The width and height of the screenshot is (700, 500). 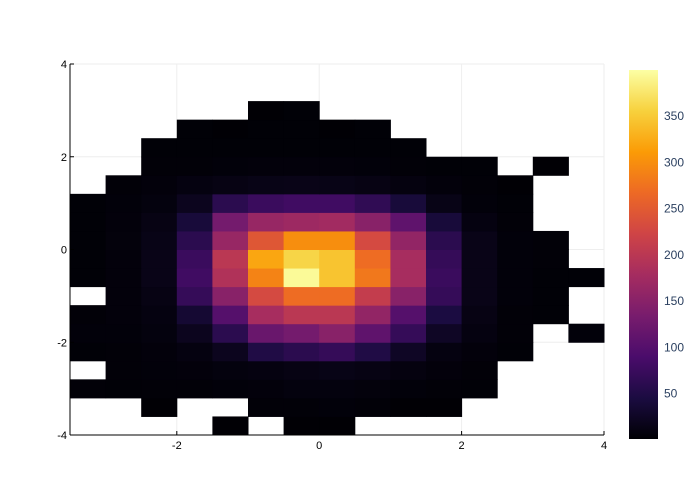 What do you see at coordinates (674, 255) in the screenshot?
I see `colorbar-tick-label: 200` at bounding box center [674, 255].